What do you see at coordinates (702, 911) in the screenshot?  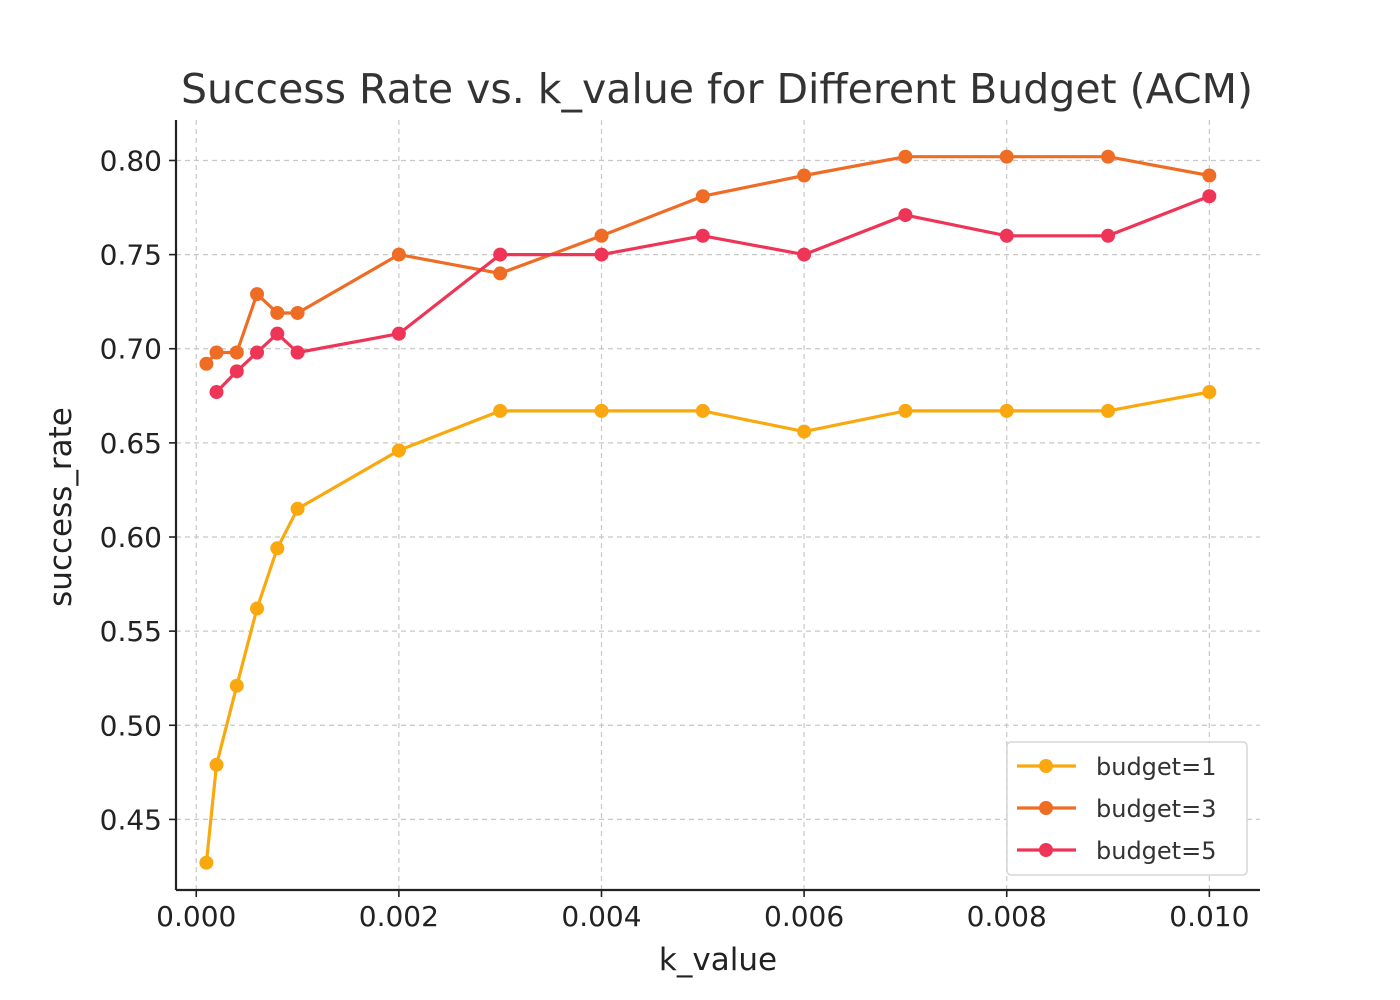 I see `x-ticks: 0.000 0.002 0.004 0.006 0.008 0.010` at bounding box center [702, 911].